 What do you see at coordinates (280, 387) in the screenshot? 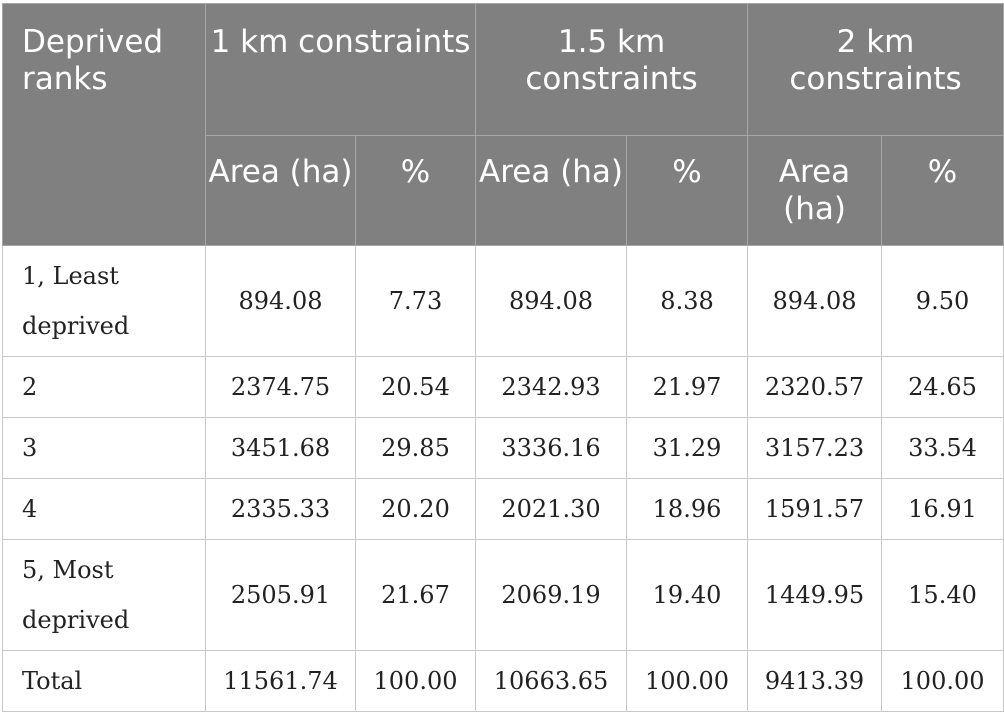
I see `area-1km-cell: 2374.75` at bounding box center [280, 387].